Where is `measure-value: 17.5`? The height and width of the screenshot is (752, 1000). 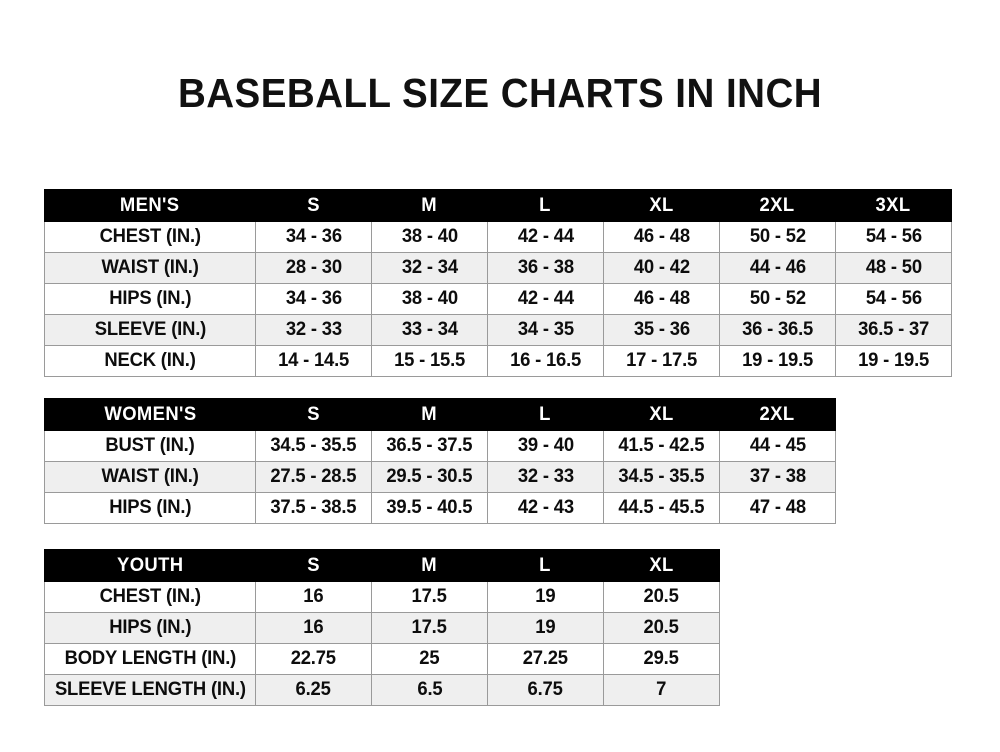
measure-value: 17.5 is located at coordinates (429, 628).